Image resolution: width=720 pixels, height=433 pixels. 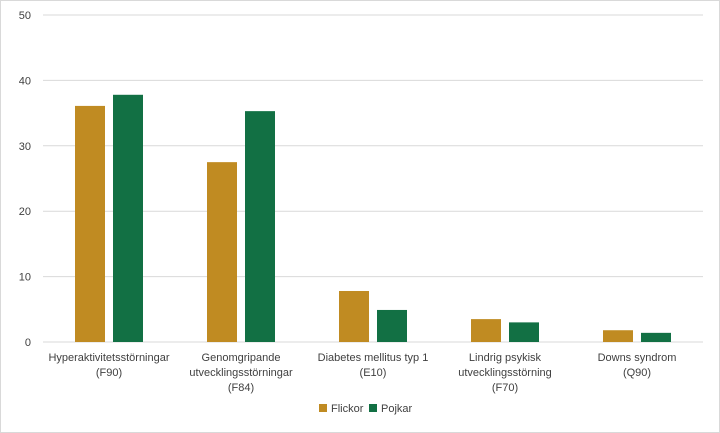 I want to click on category-label: Downs syndrom, so click(x=637, y=358).